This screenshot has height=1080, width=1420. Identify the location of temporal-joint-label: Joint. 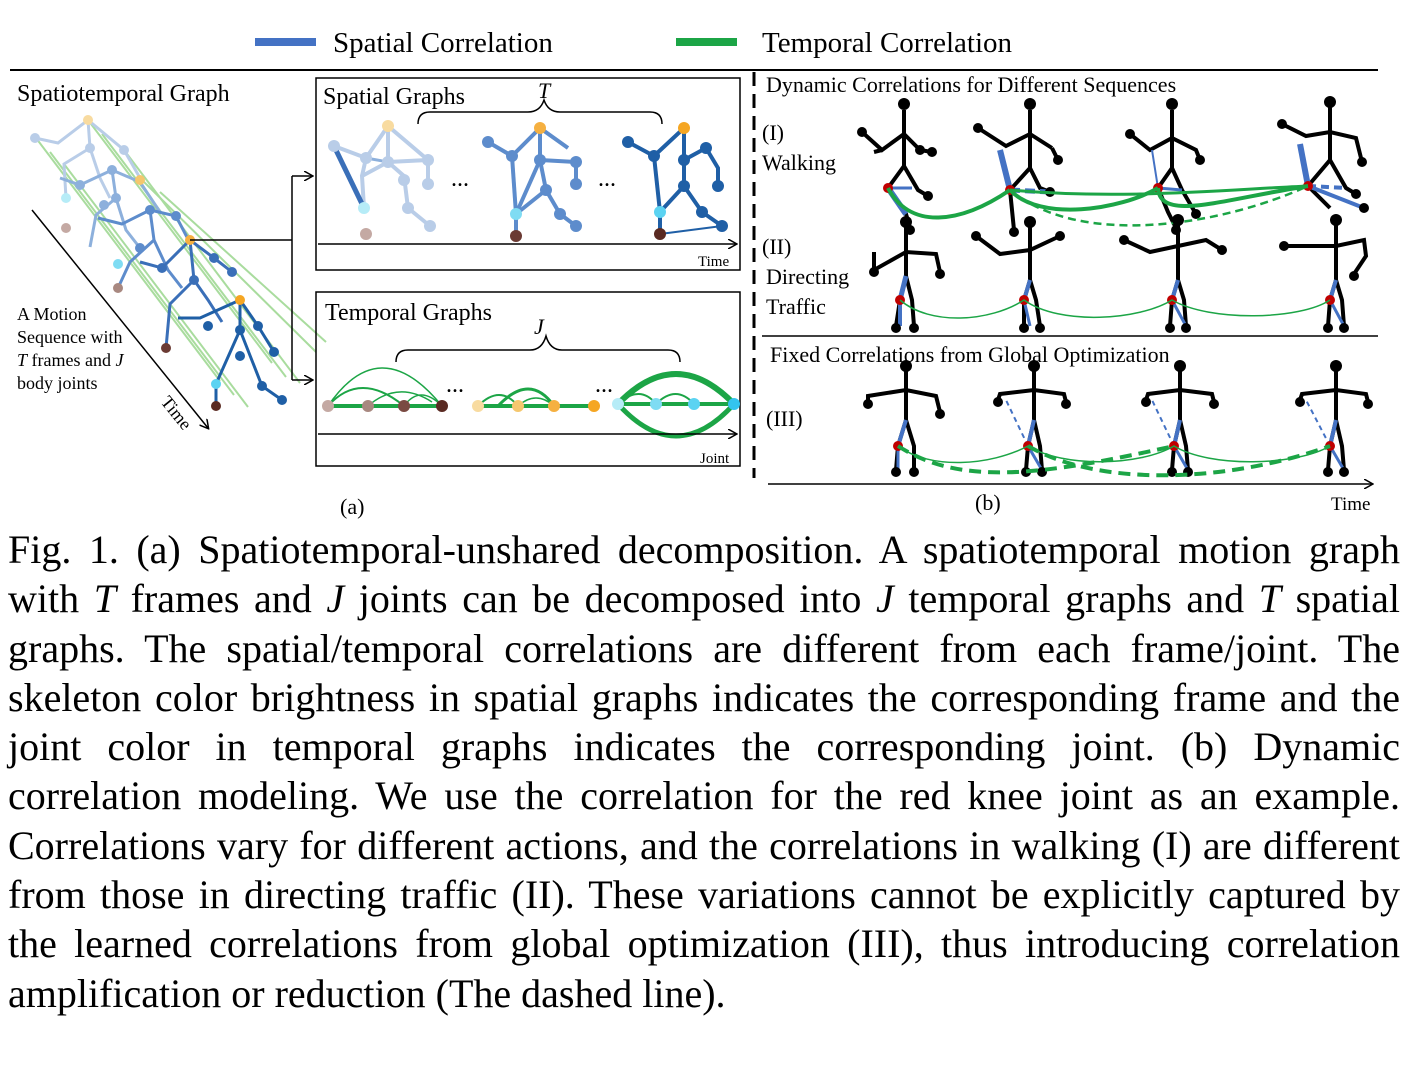
(715, 459).